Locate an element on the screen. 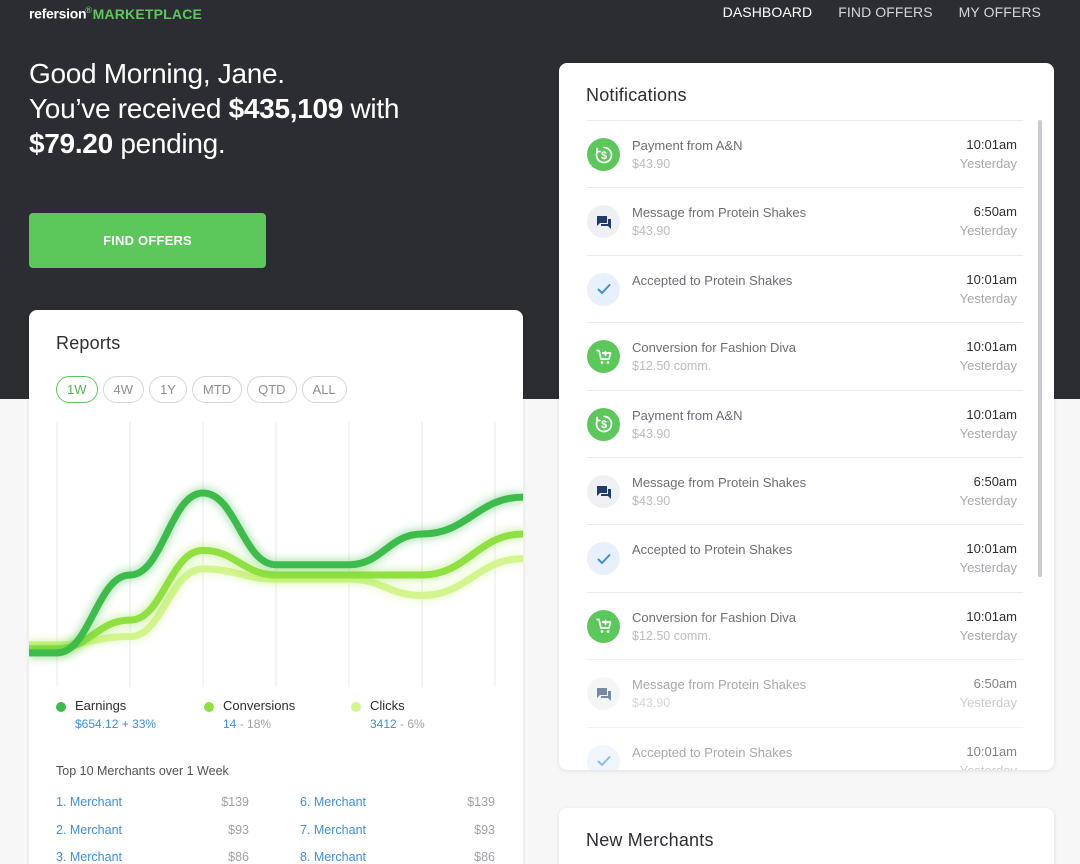 Image resolution: width=1080 pixels, height=864 pixels. merchant-name: 1. Merchant is located at coordinates (89, 802).